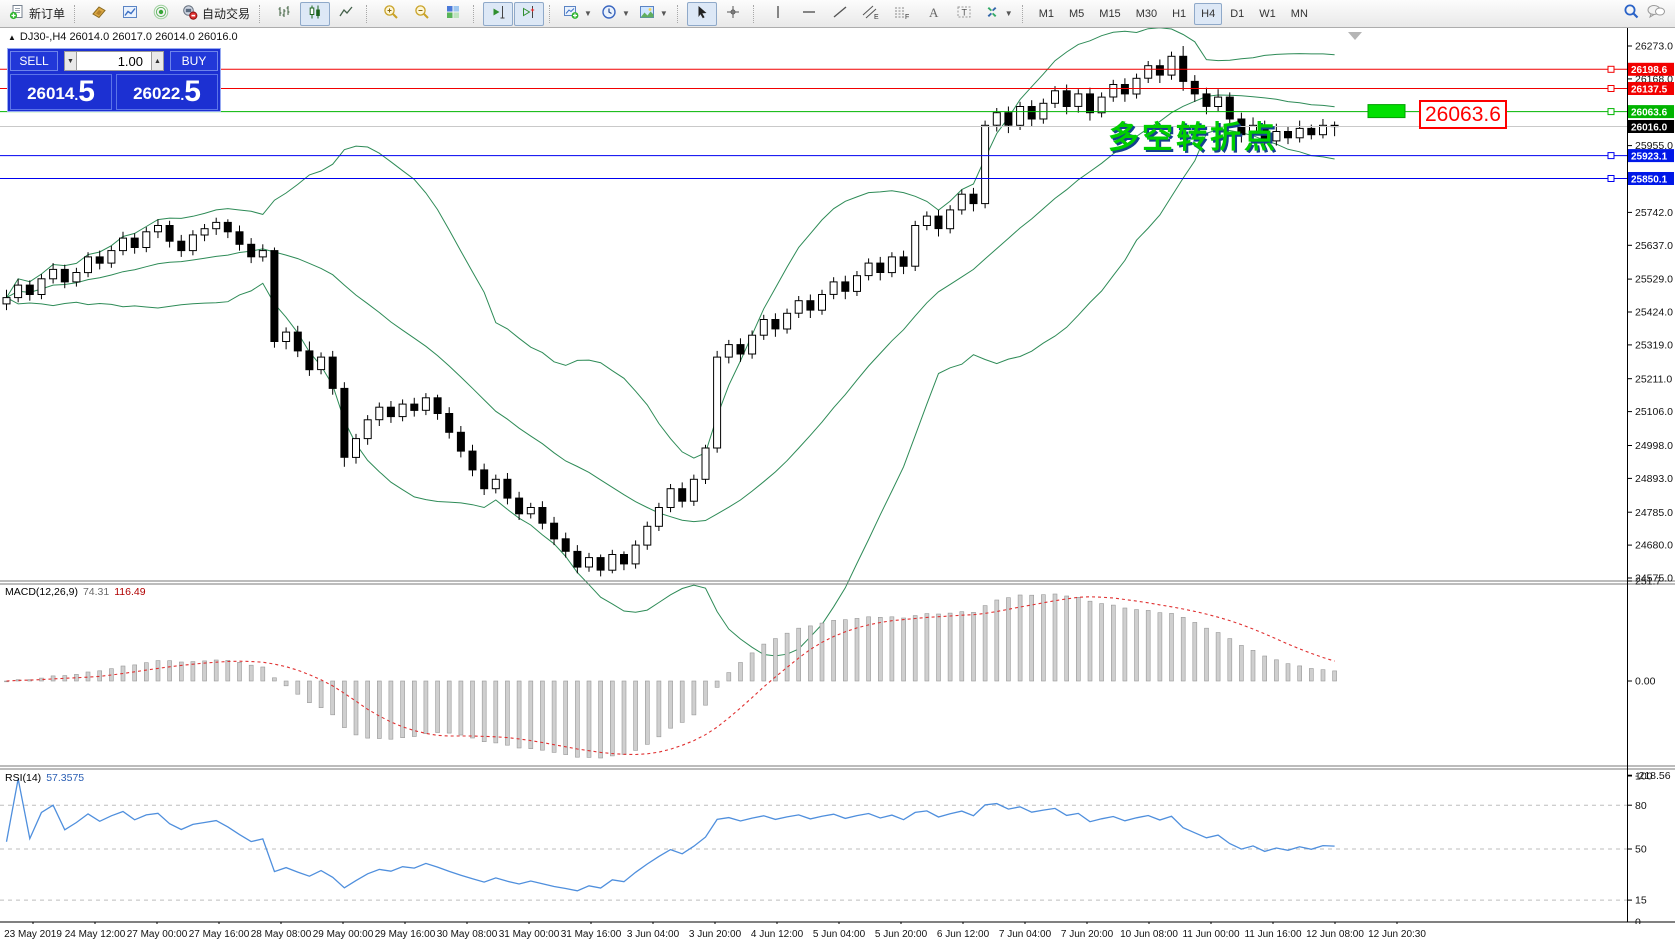  I want to click on bar-chart-button, so click(284, 14).